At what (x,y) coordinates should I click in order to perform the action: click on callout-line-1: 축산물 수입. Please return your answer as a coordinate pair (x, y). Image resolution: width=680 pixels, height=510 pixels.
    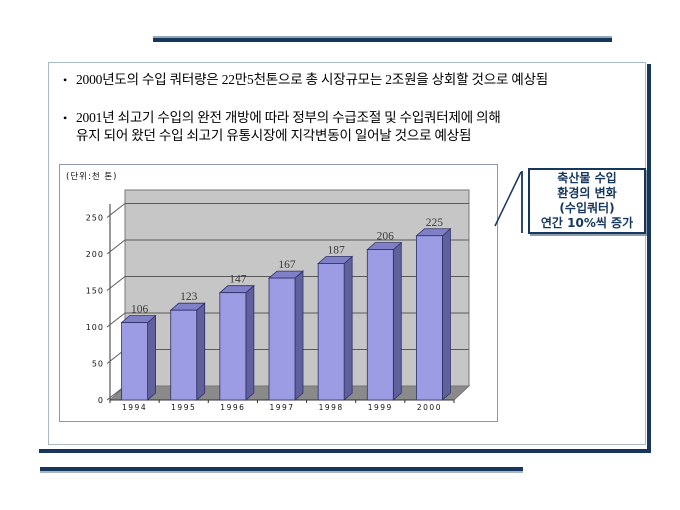
    Looking at the image, I should click on (587, 178).